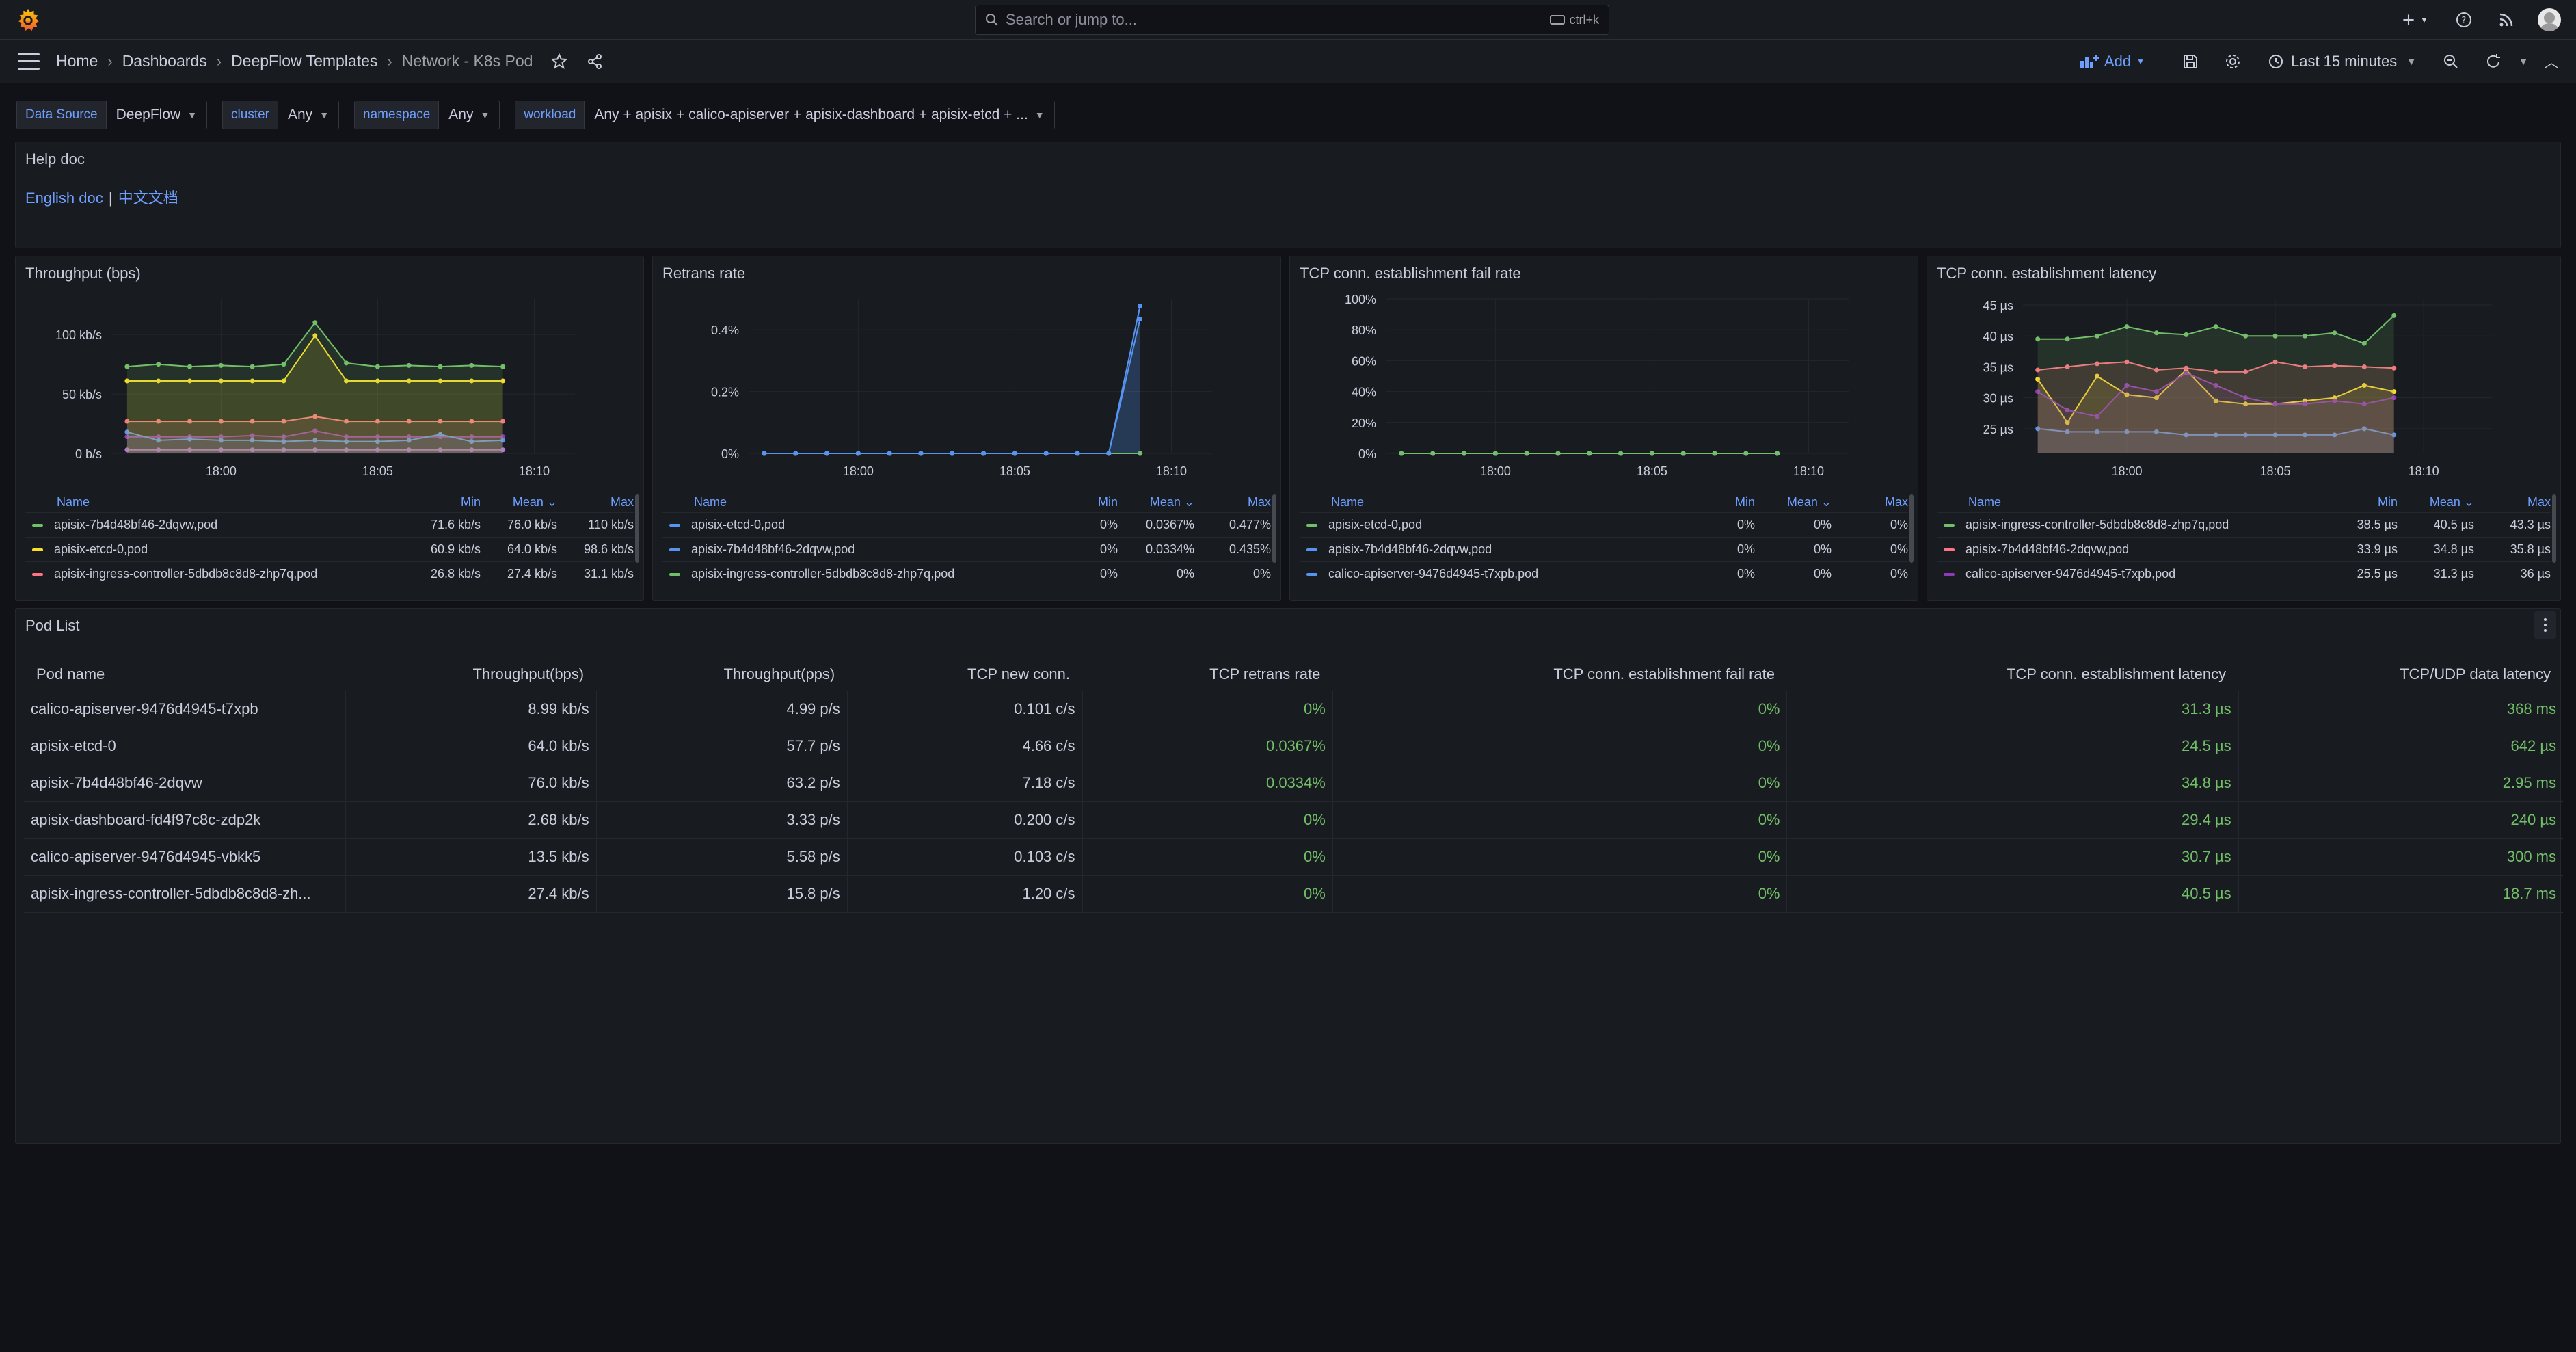 Image resolution: width=2576 pixels, height=1352 pixels. Describe the element at coordinates (64, 198) in the screenshot. I see `english-doc-link: English doc` at that location.